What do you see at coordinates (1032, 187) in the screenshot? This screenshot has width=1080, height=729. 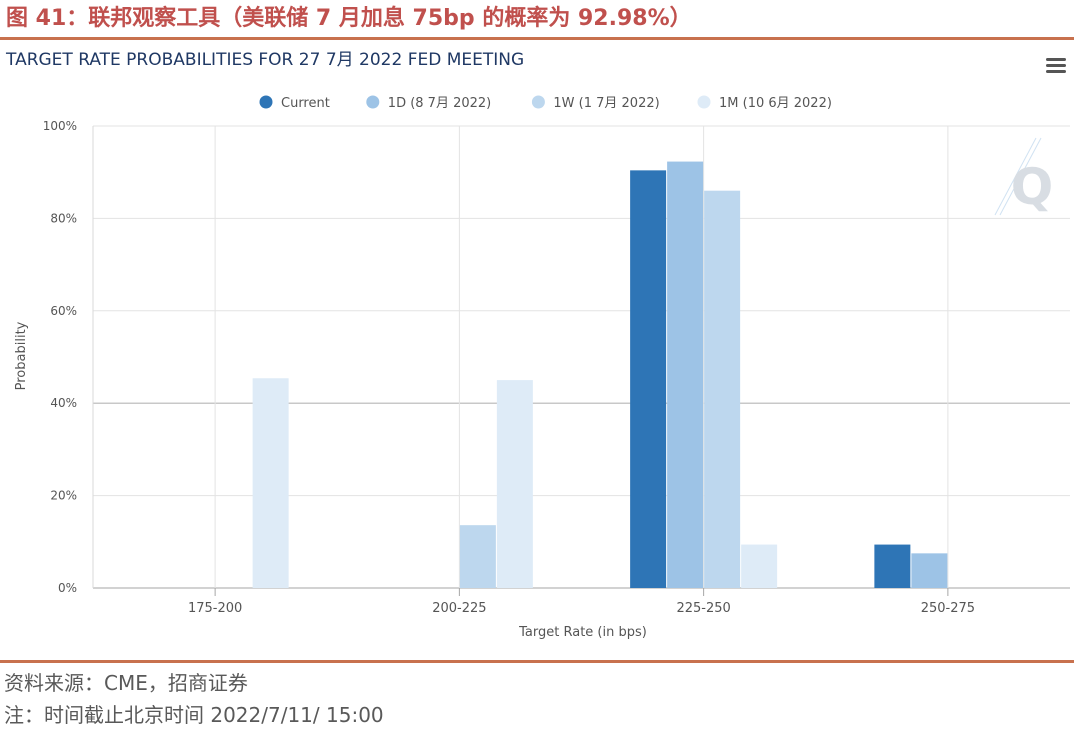 I see `svg-text: Q` at bounding box center [1032, 187].